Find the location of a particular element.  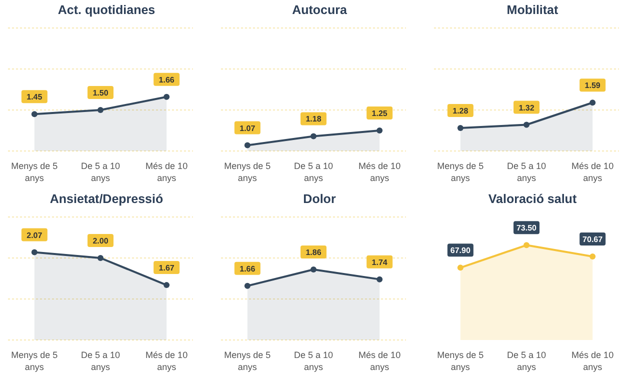

data-label: 1.18 is located at coordinates (314, 119).